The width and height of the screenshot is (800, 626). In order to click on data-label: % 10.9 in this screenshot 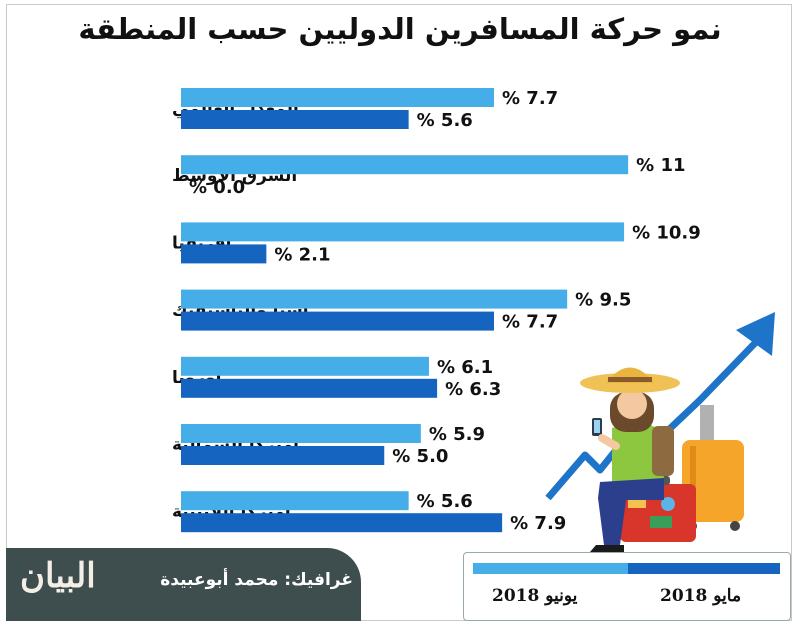, I will do `click(666, 232)`.